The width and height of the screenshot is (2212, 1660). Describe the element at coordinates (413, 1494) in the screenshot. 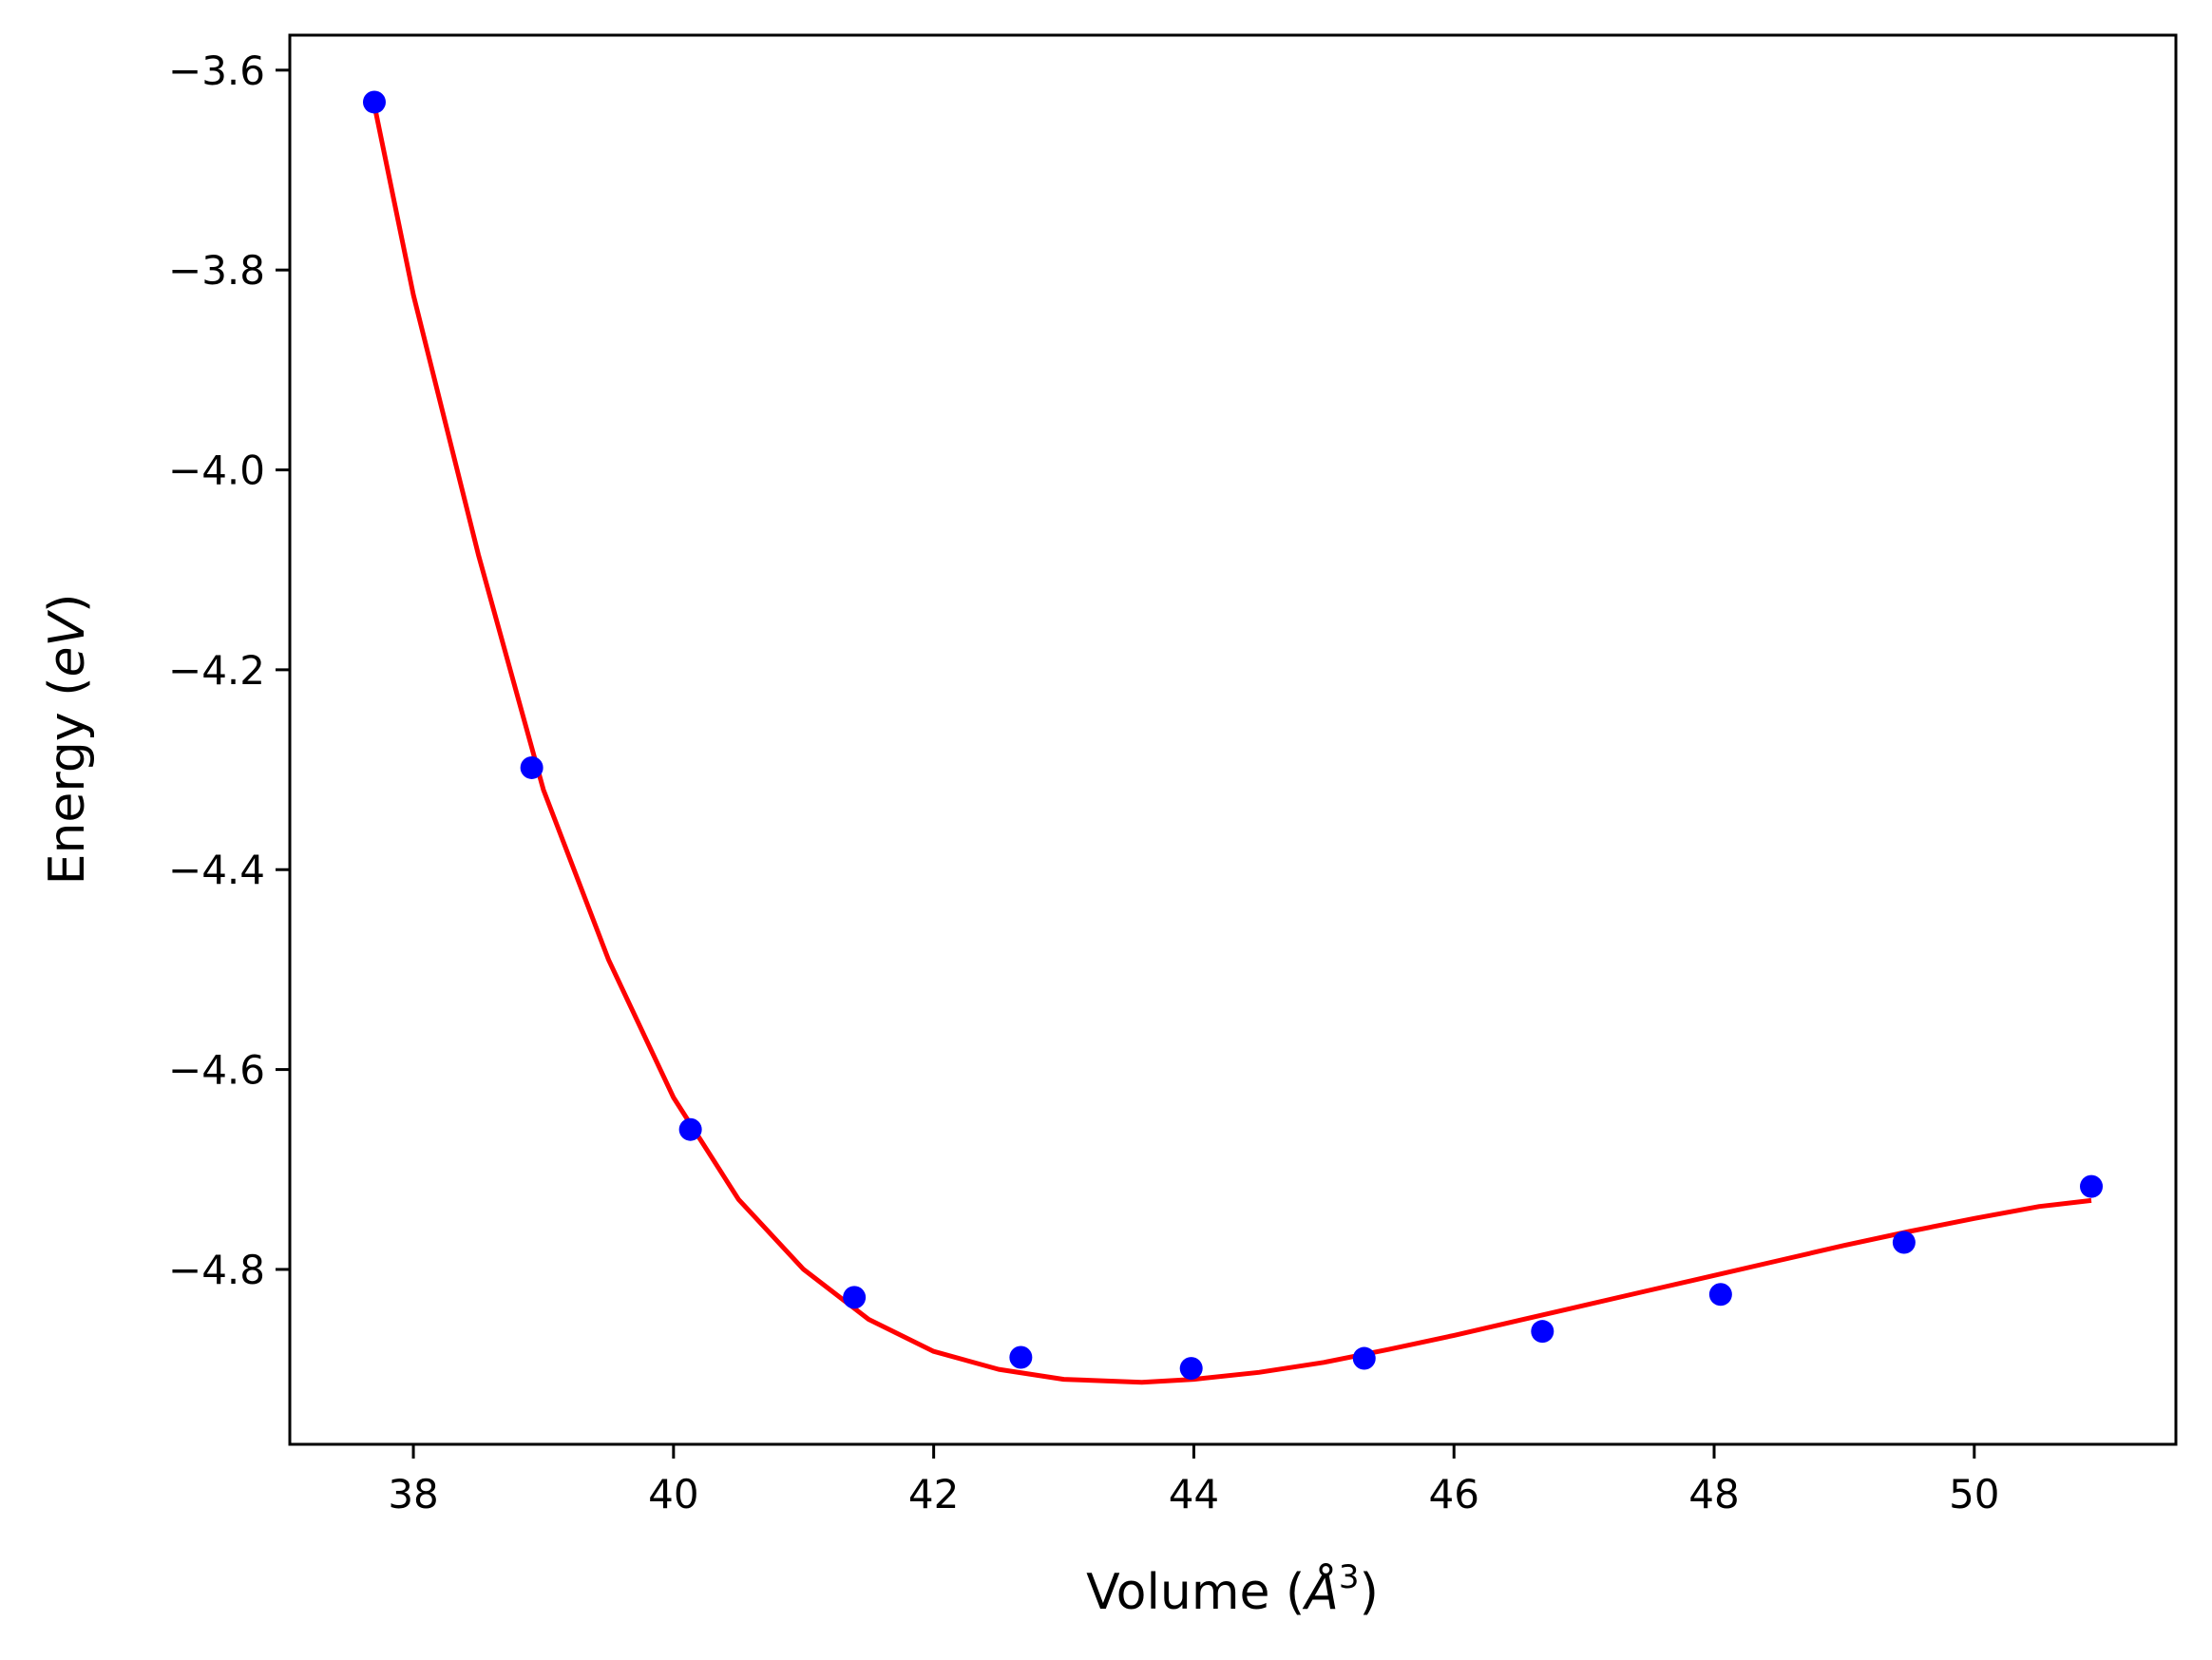

I see `x-tick-label: 38` at that location.